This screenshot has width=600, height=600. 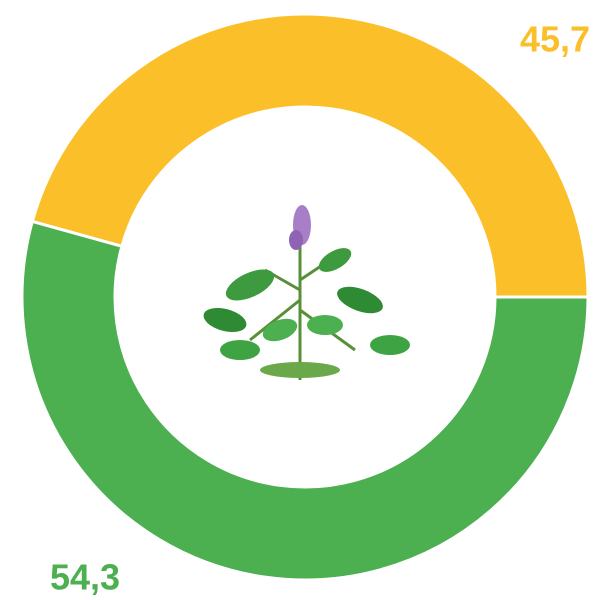 I want to click on value-label: 54,3, so click(x=85, y=577).